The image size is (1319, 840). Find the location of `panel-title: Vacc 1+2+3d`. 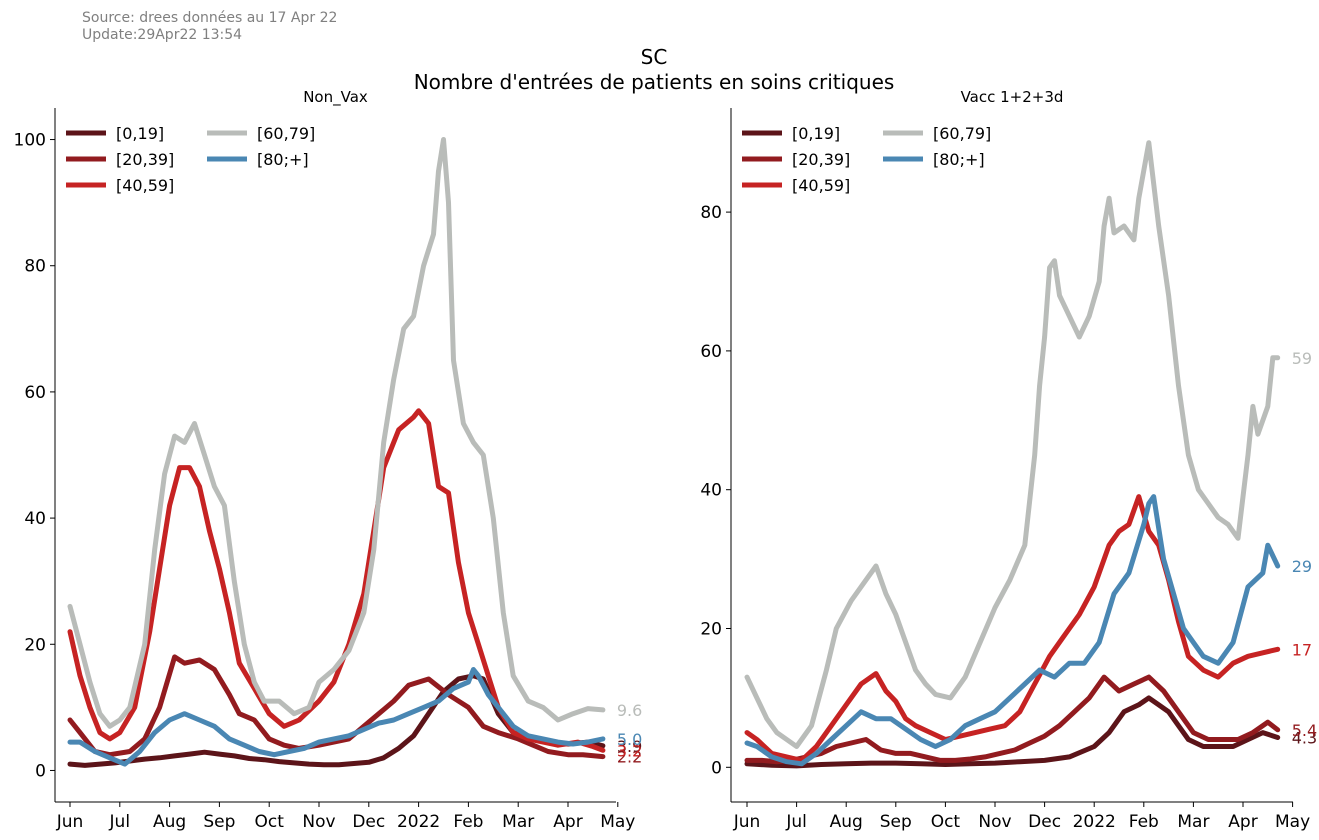

panel-title: Vacc 1+2+3d is located at coordinates (1012, 97).